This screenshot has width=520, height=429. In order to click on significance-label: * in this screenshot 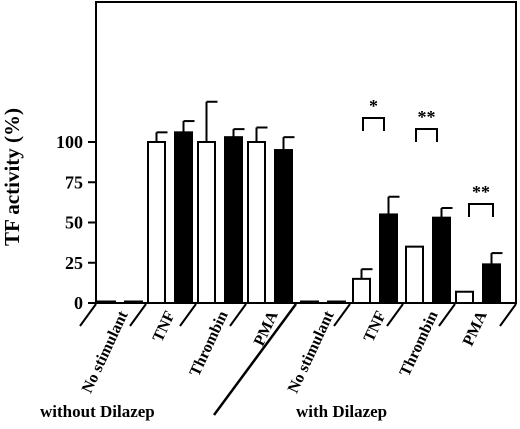, I will do `click(373, 106)`.